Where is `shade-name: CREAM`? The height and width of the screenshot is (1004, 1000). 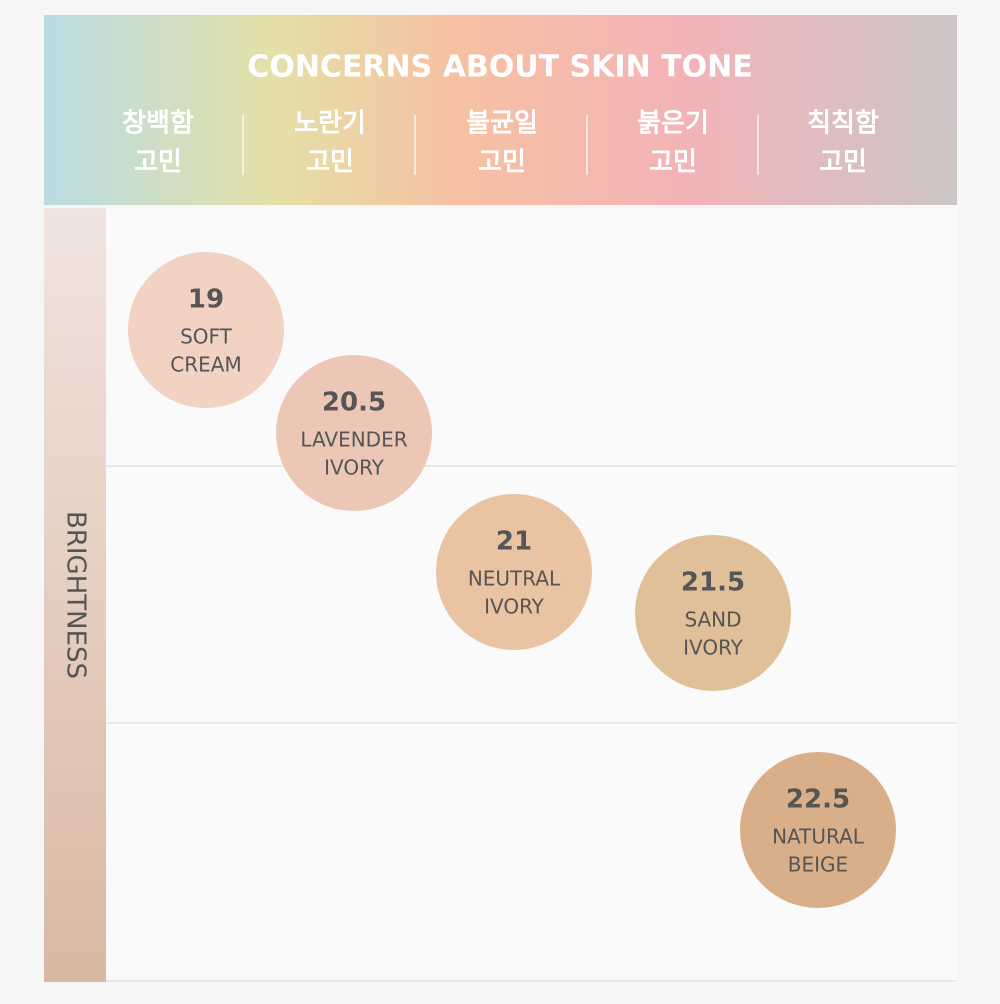 shade-name: CREAM is located at coordinates (205, 365).